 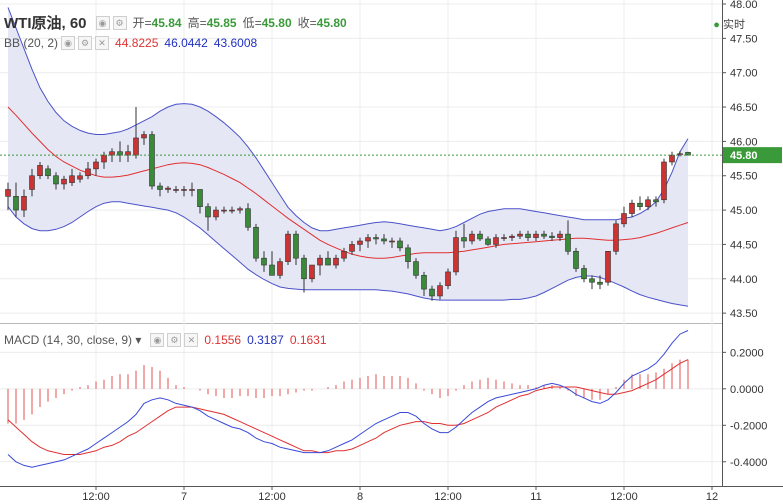 I want to click on y-tick-label: 45.00, so click(x=744, y=211).